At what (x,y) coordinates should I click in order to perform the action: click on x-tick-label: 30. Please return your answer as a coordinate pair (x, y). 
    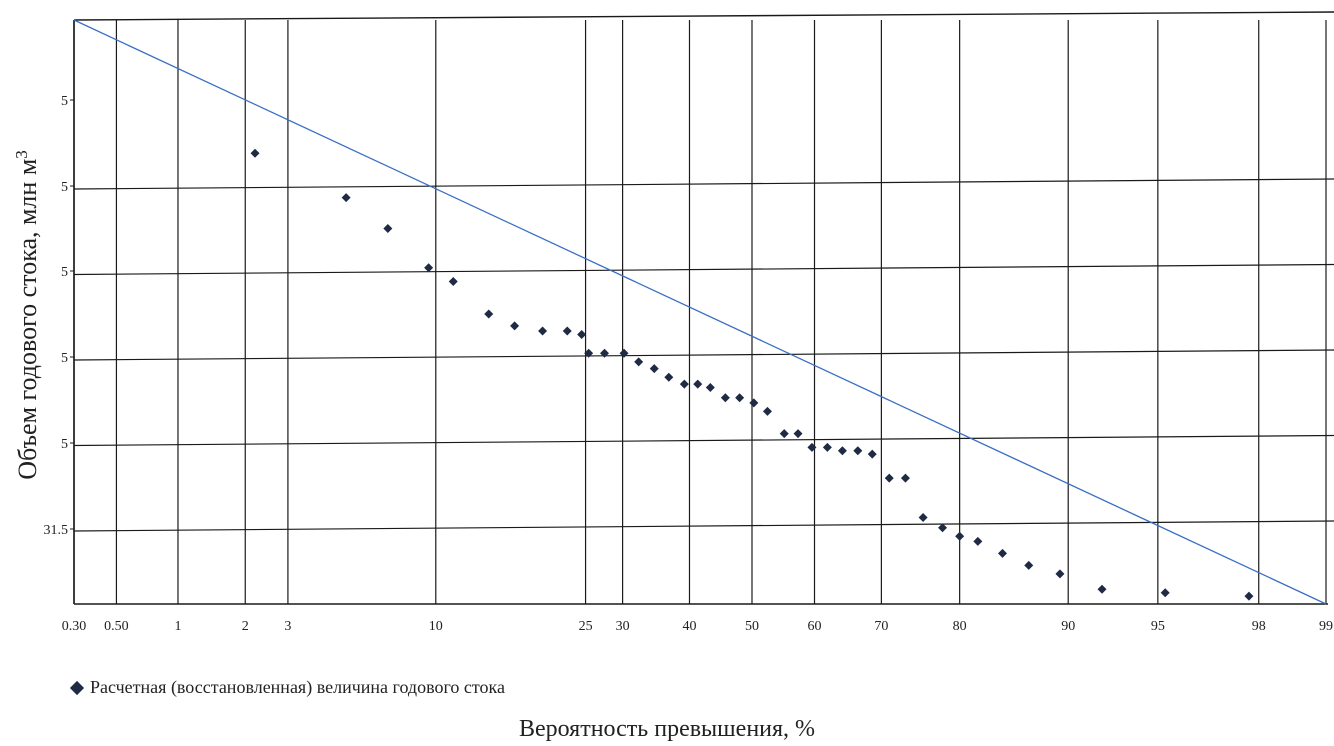
    Looking at the image, I should click on (623, 626).